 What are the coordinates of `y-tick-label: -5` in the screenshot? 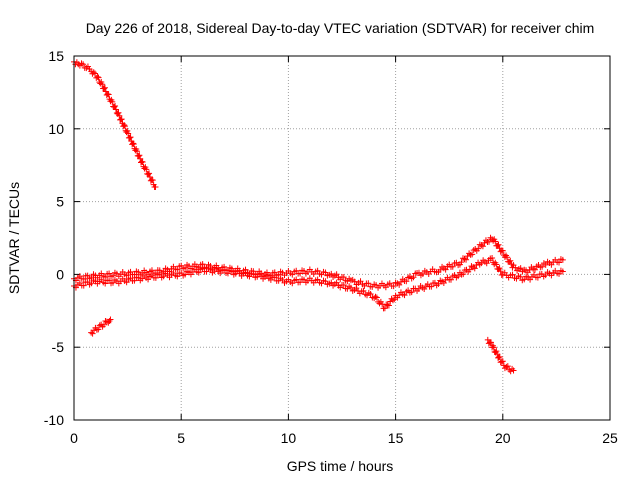 It's located at (58, 347).